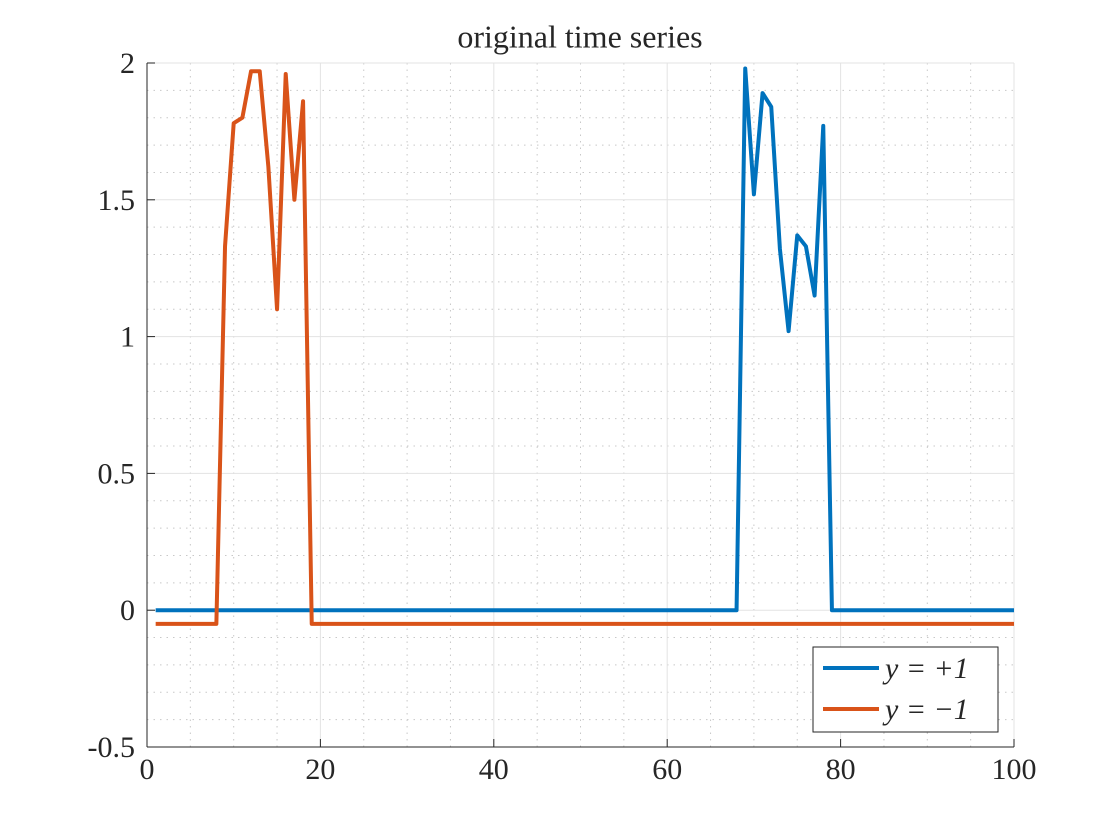 The image size is (1120, 840). Describe the element at coordinates (905, 689) in the screenshot. I see `legend-box` at that location.